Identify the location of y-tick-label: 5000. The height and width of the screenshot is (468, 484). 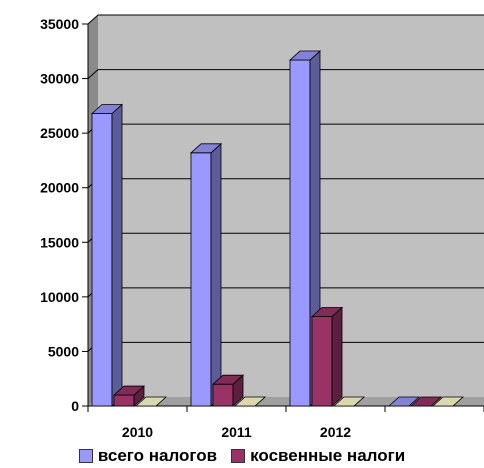
(63, 351).